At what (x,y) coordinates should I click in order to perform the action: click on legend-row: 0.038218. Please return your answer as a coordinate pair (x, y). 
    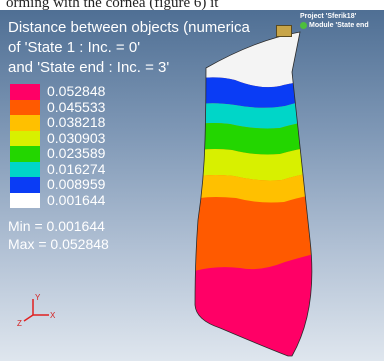
    Looking at the image, I should click on (58, 122).